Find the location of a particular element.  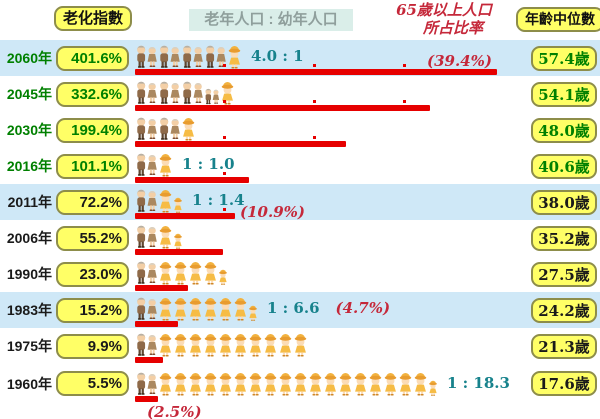

median-age-box: 24.2歲 is located at coordinates (564, 310).